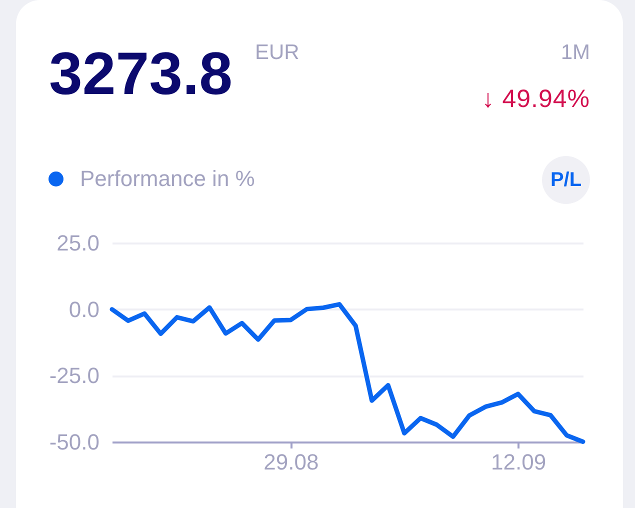 This screenshot has height=508, width=635. Describe the element at coordinates (141, 73) in the screenshot. I see `chart-title: 3273.8` at that location.